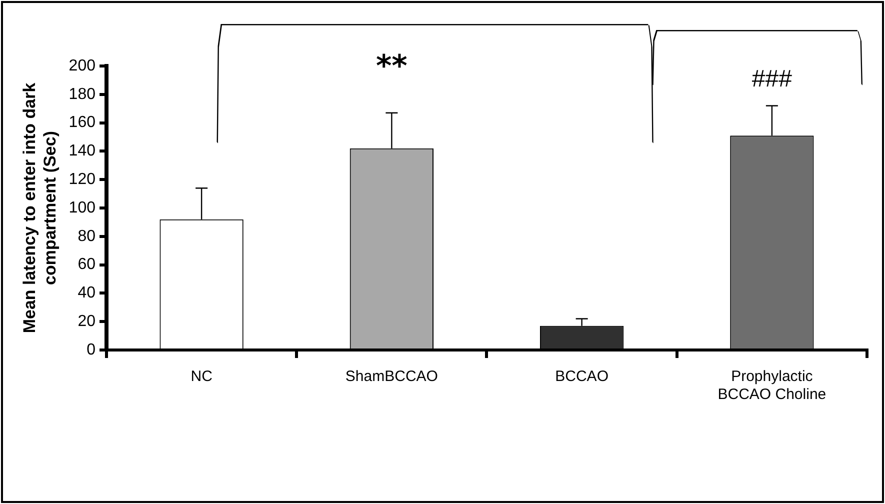  What do you see at coordinates (391, 377) in the screenshot?
I see `x-tick-label: ShamBCCAO` at bounding box center [391, 377].